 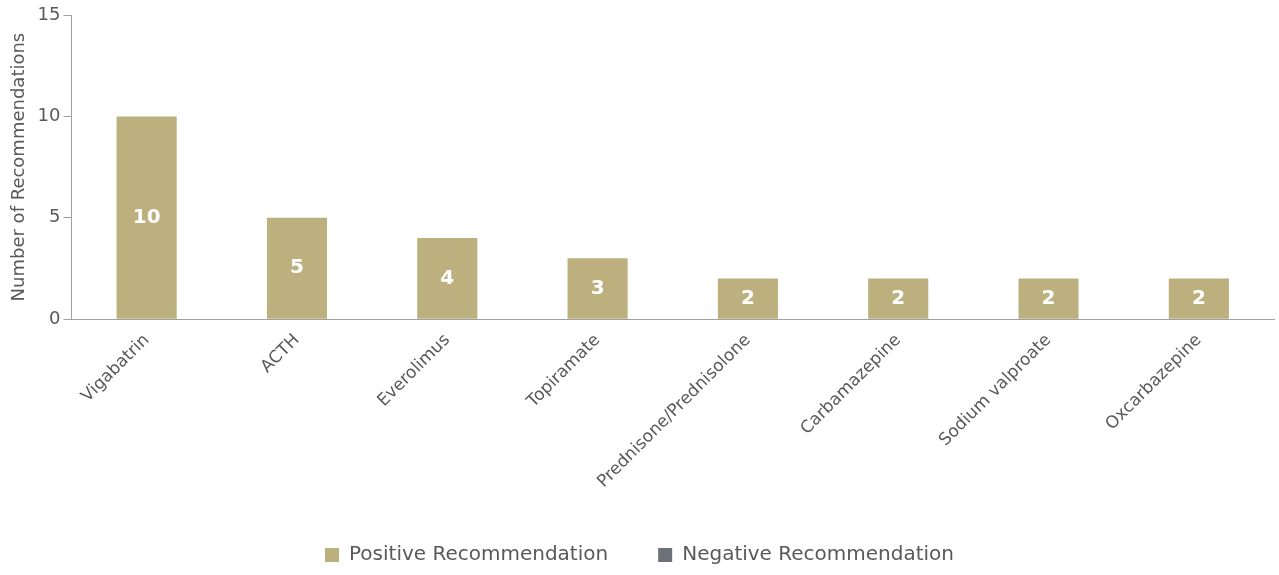 I want to click on data-label: 10, so click(x=146, y=215).